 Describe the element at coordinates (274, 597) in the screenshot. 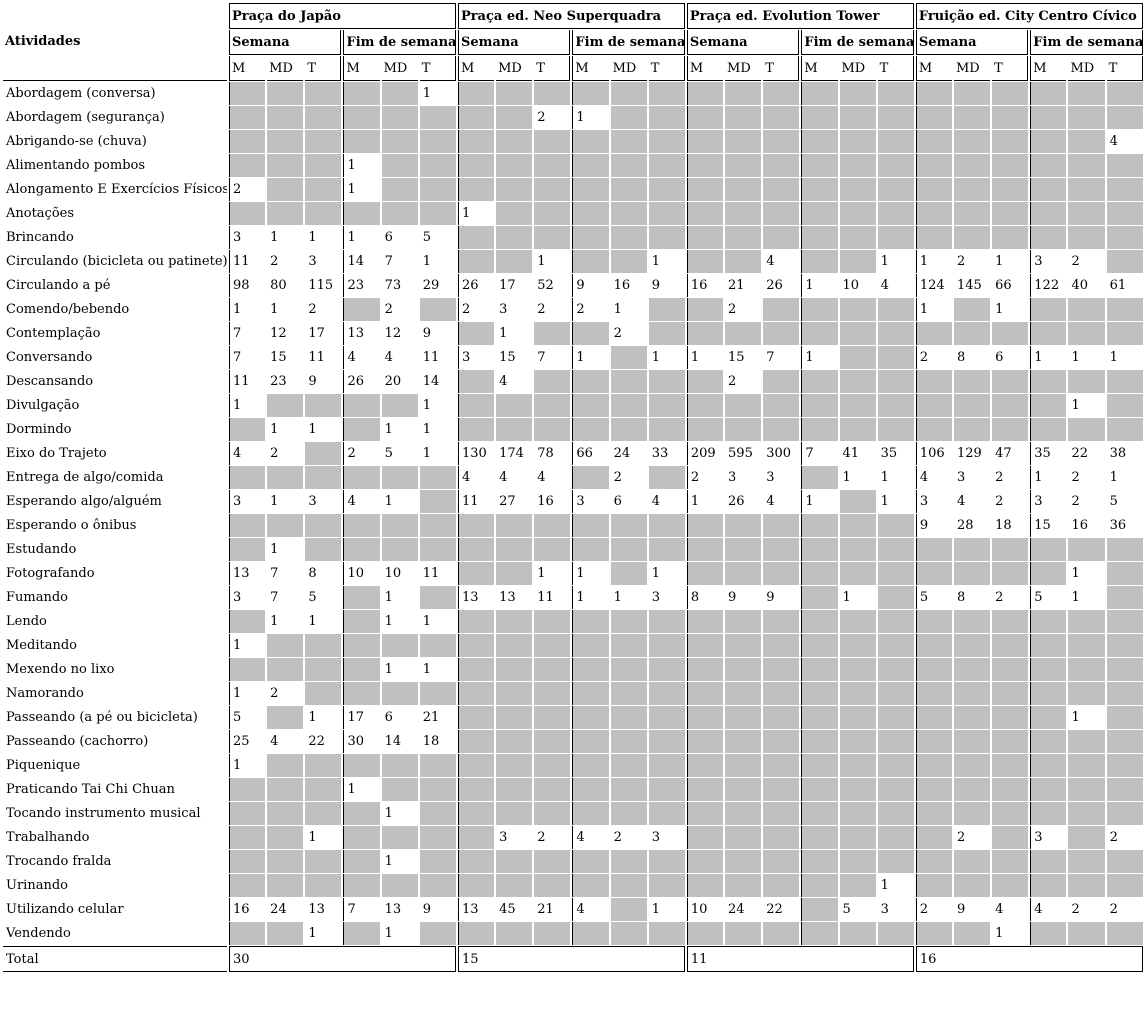

I see `count-cell: 7` at that location.